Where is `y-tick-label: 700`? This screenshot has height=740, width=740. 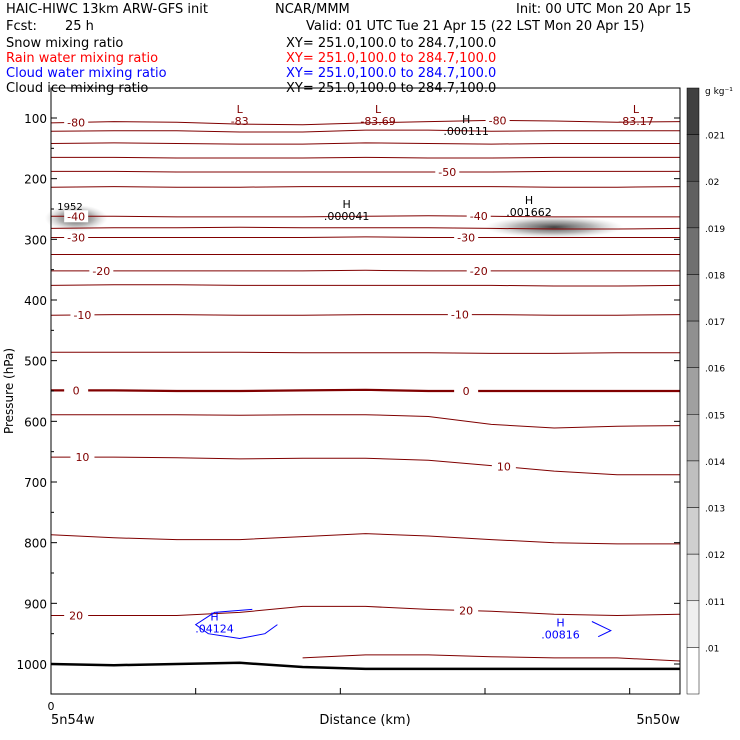
y-tick-label: 700 is located at coordinates (35, 483).